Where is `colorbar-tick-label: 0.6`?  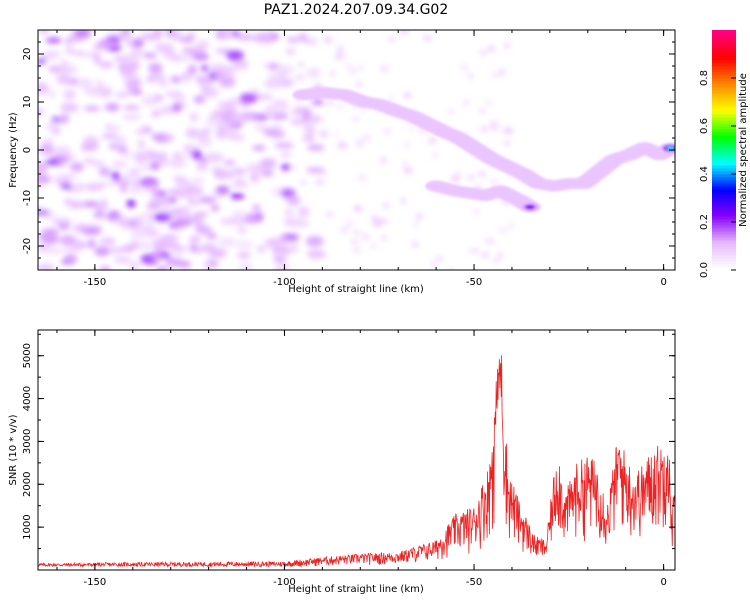
colorbar-tick-label: 0.6 is located at coordinates (704, 126).